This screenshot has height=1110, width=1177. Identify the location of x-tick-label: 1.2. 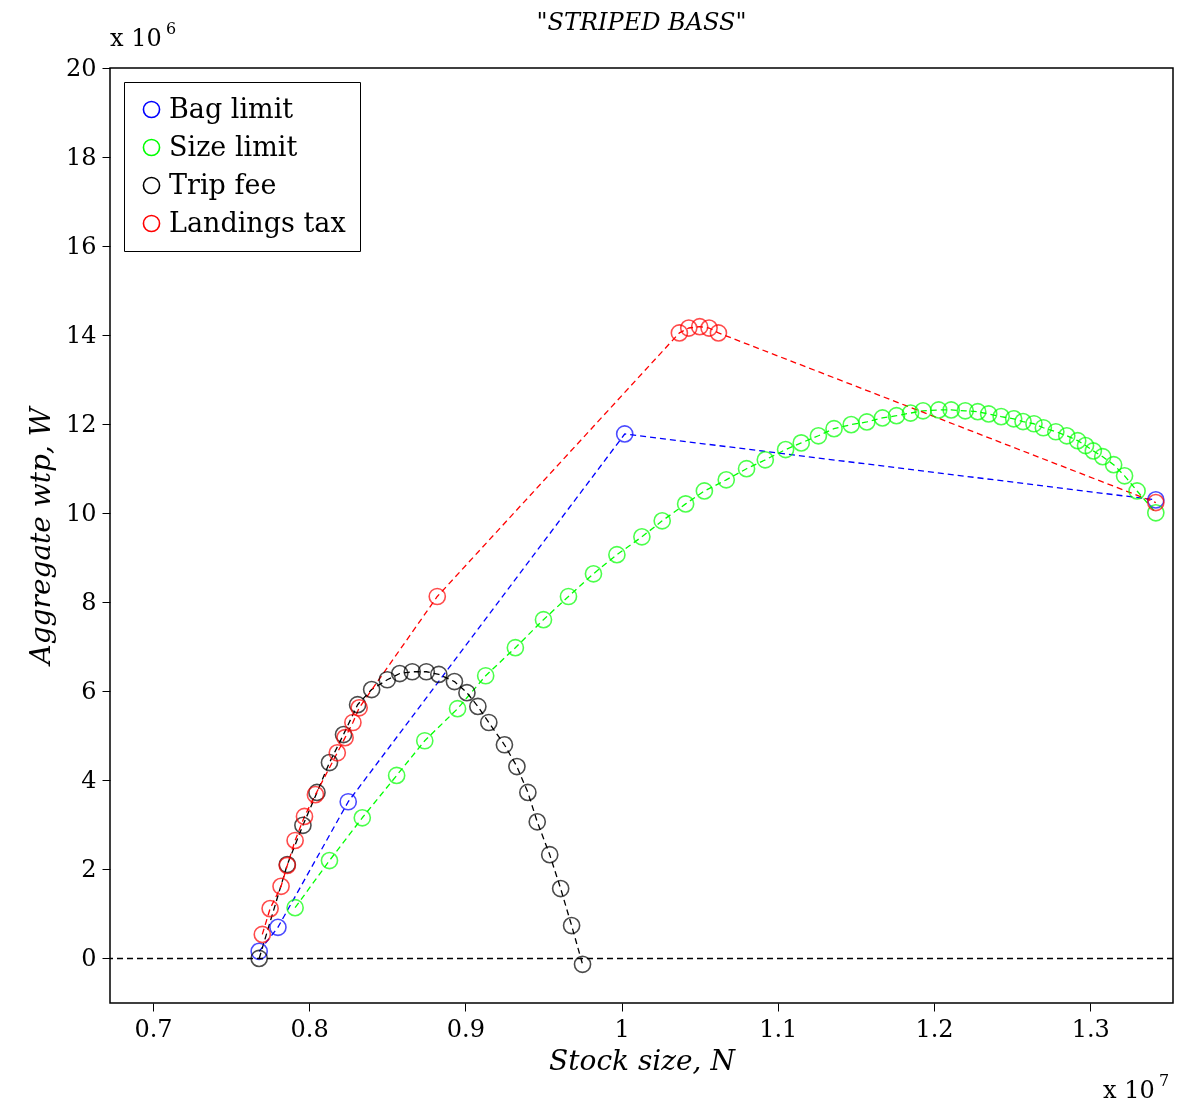
(934, 1028).